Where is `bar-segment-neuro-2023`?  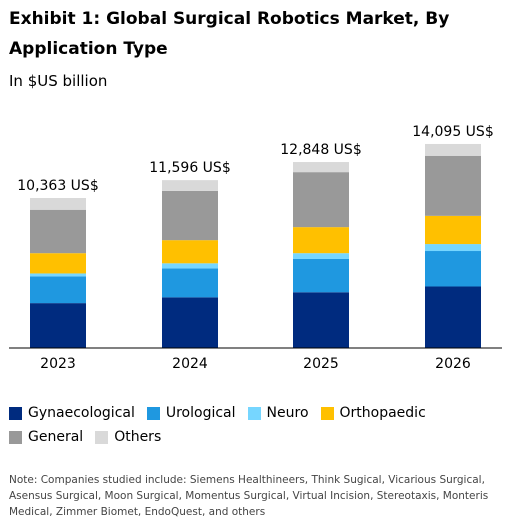
bar-segment-neuro-2023 is located at coordinates (58, 275).